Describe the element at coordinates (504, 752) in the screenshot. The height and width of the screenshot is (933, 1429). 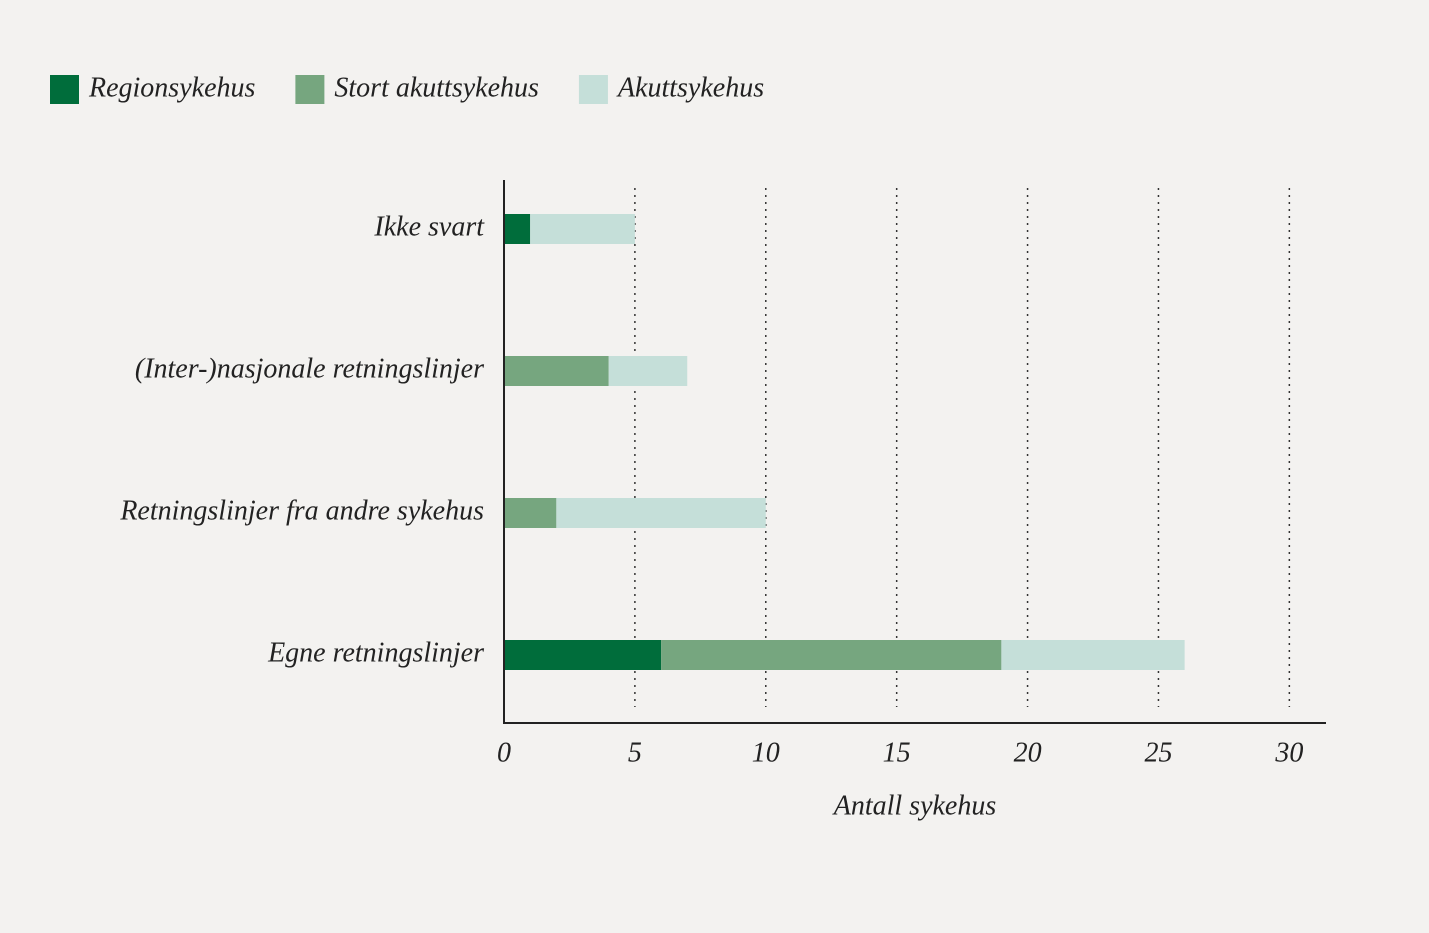
I see `x-tick-label: 0` at that location.